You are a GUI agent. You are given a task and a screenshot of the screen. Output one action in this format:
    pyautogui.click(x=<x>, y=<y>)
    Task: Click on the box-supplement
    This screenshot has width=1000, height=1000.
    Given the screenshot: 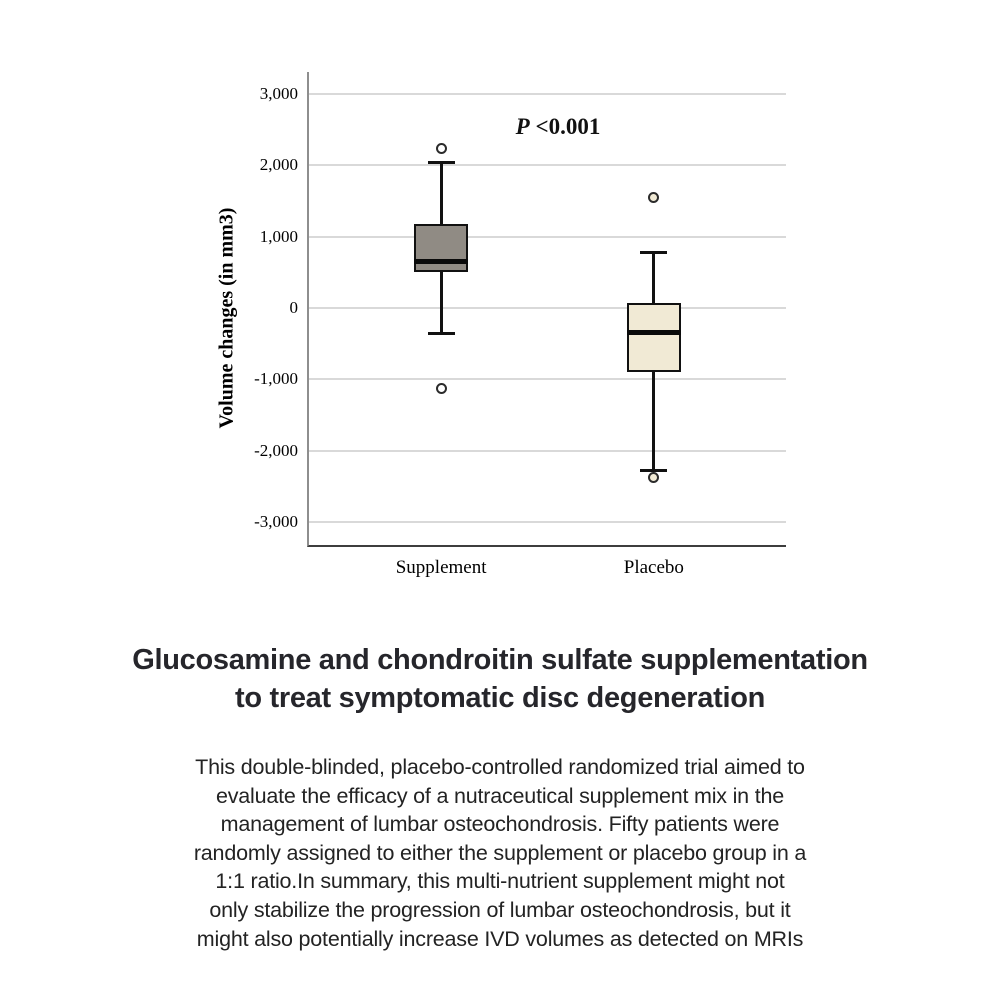 What is the action you would take?
    pyautogui.click(x=441, y=248)
    